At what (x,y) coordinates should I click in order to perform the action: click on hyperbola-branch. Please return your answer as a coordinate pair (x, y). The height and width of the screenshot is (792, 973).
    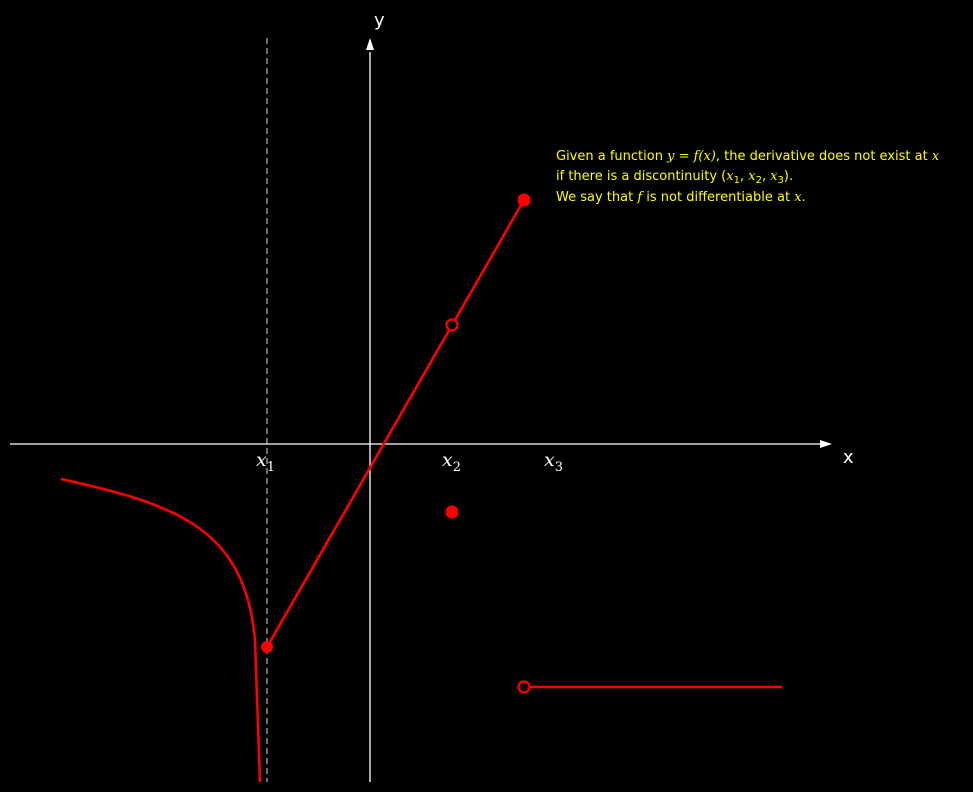
    Looking at the image, I should click on (161, 630).